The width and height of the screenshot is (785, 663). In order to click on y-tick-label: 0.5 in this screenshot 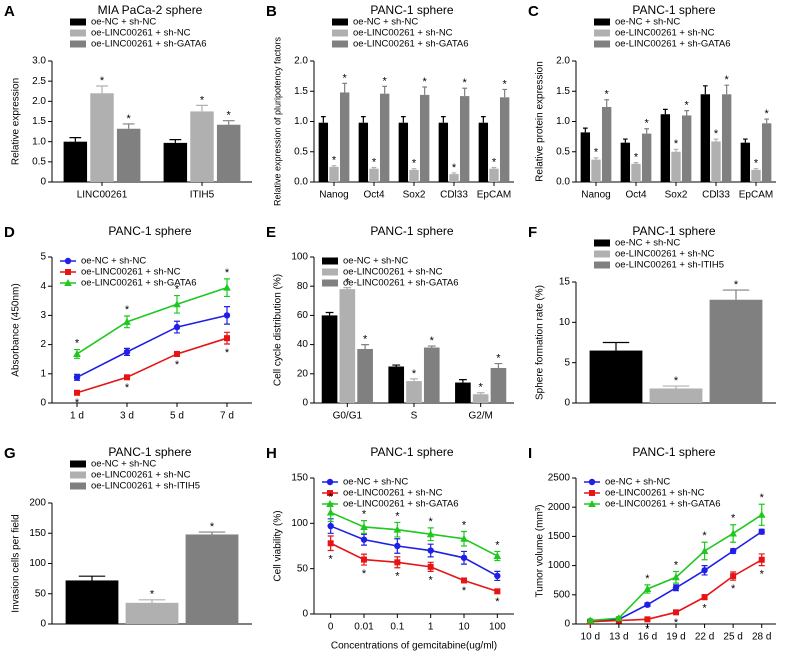, I will do `click(39, 161)`.